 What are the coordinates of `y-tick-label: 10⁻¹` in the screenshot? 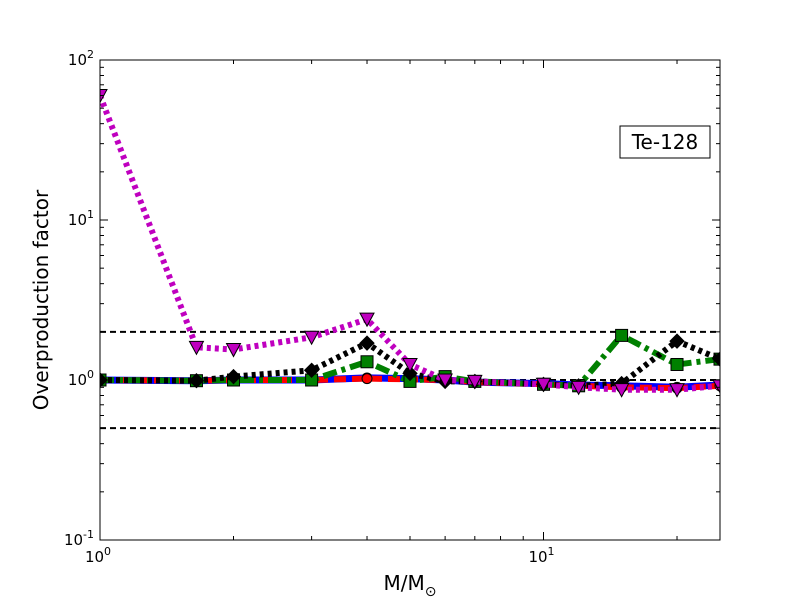 It's located at (79, 538).